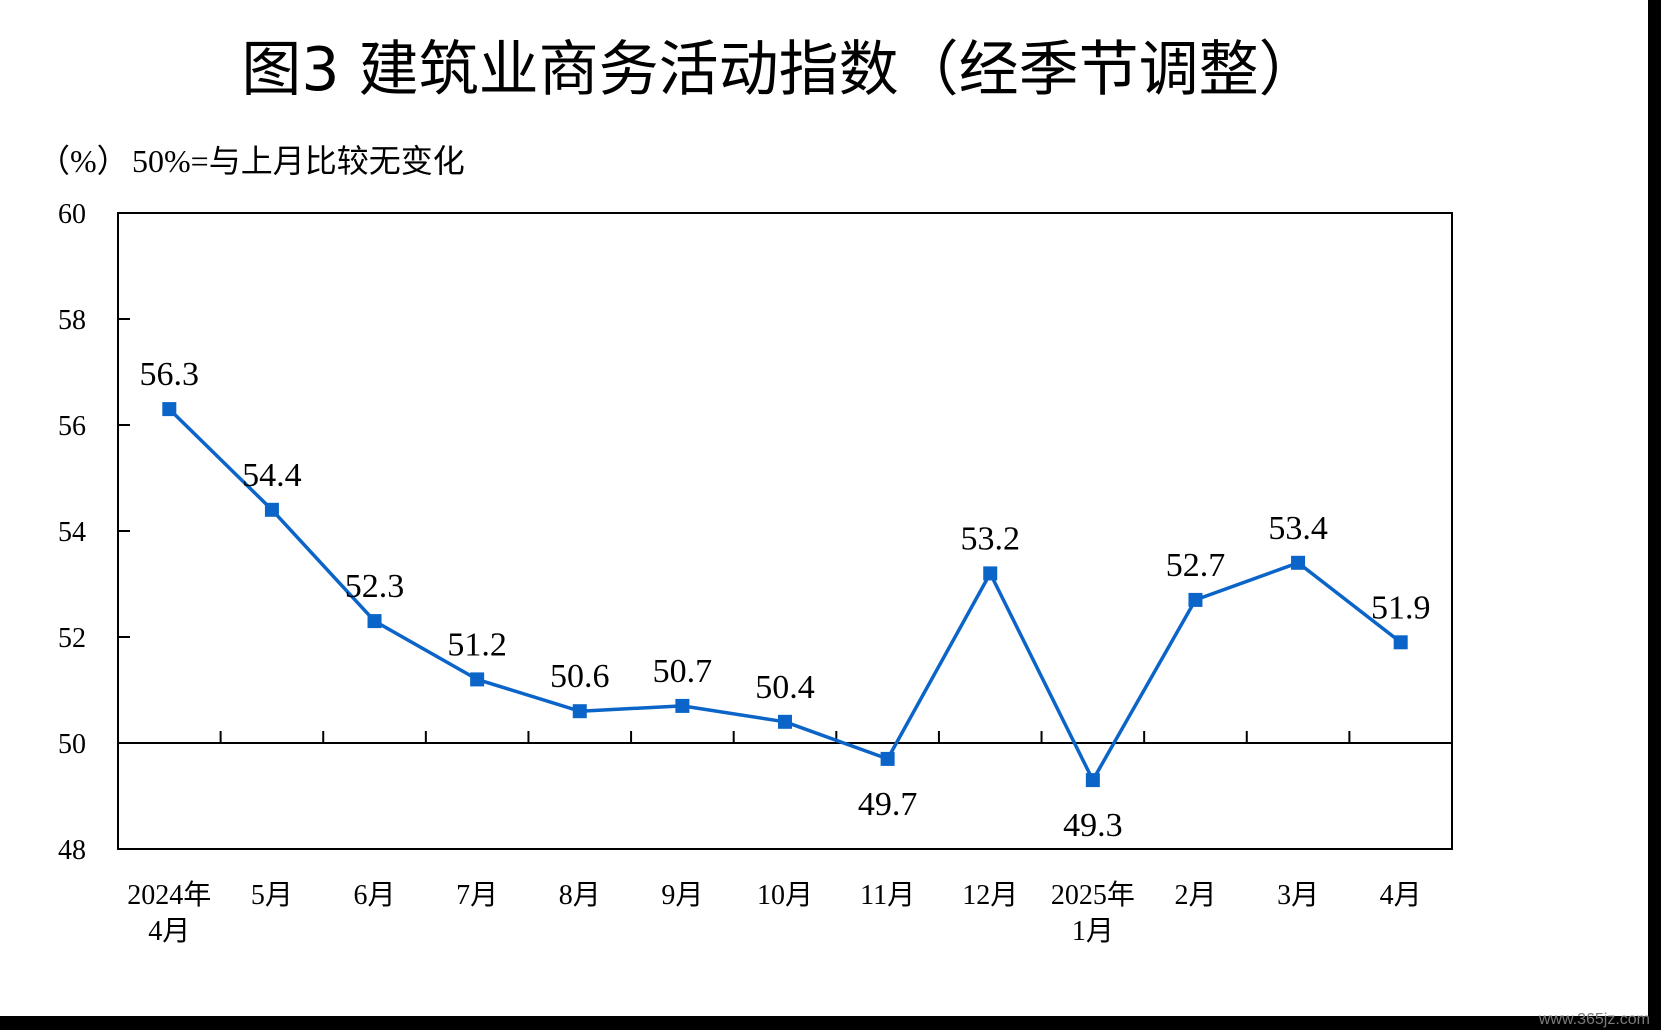 This screenshot has height=1030, width=1661. I want to click on x-tick-label: 8月, so click(580, 895).